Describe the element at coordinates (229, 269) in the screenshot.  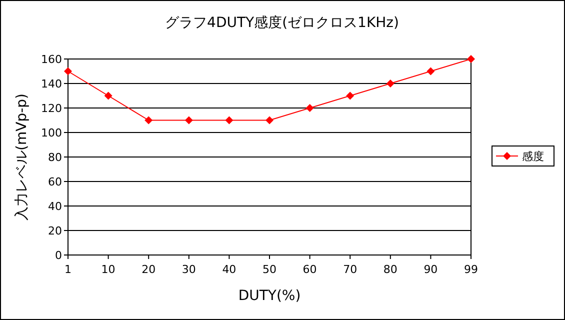
I see `x-tick-label: 40` at that location.